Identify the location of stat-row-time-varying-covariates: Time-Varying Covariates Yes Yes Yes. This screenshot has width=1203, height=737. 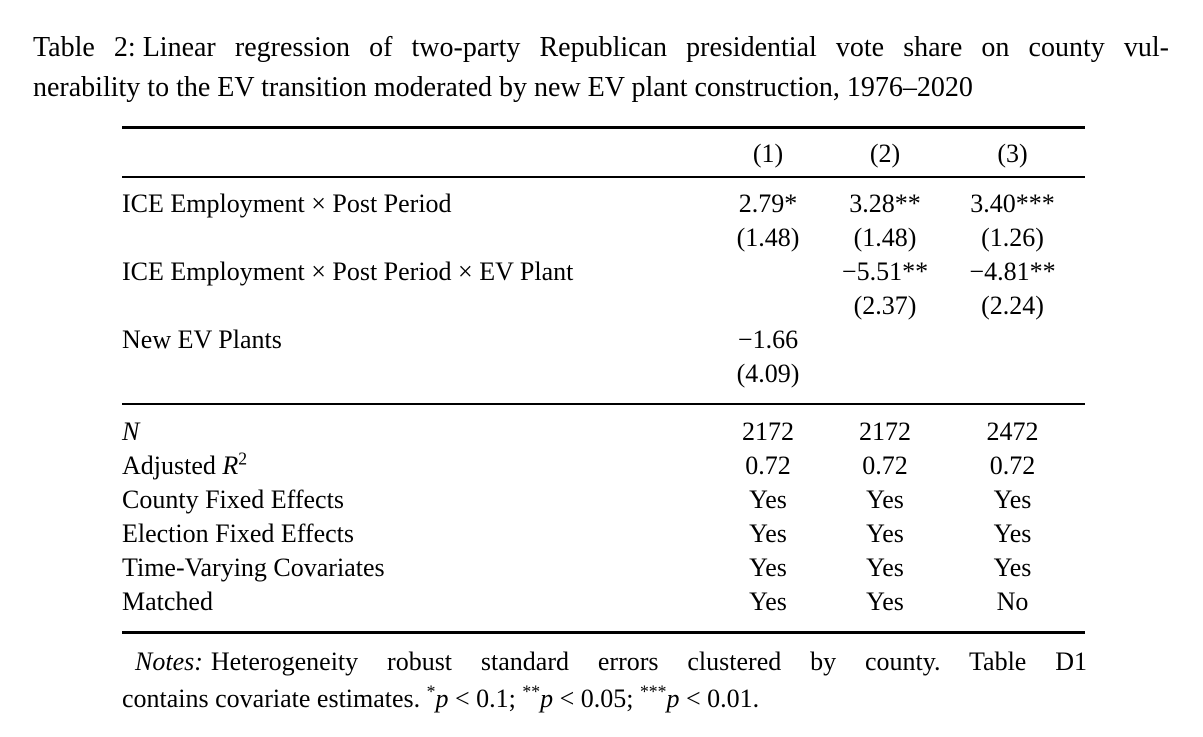
(603, 568).